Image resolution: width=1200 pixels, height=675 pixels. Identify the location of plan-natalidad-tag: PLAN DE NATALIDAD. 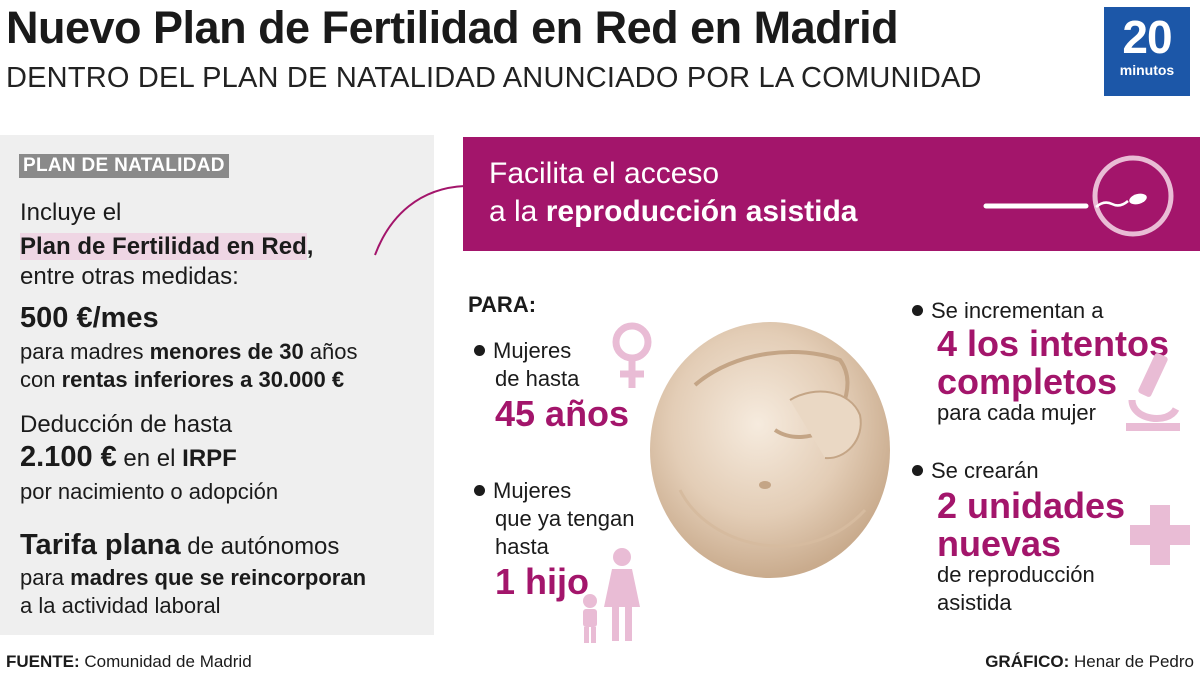
(124, 166).